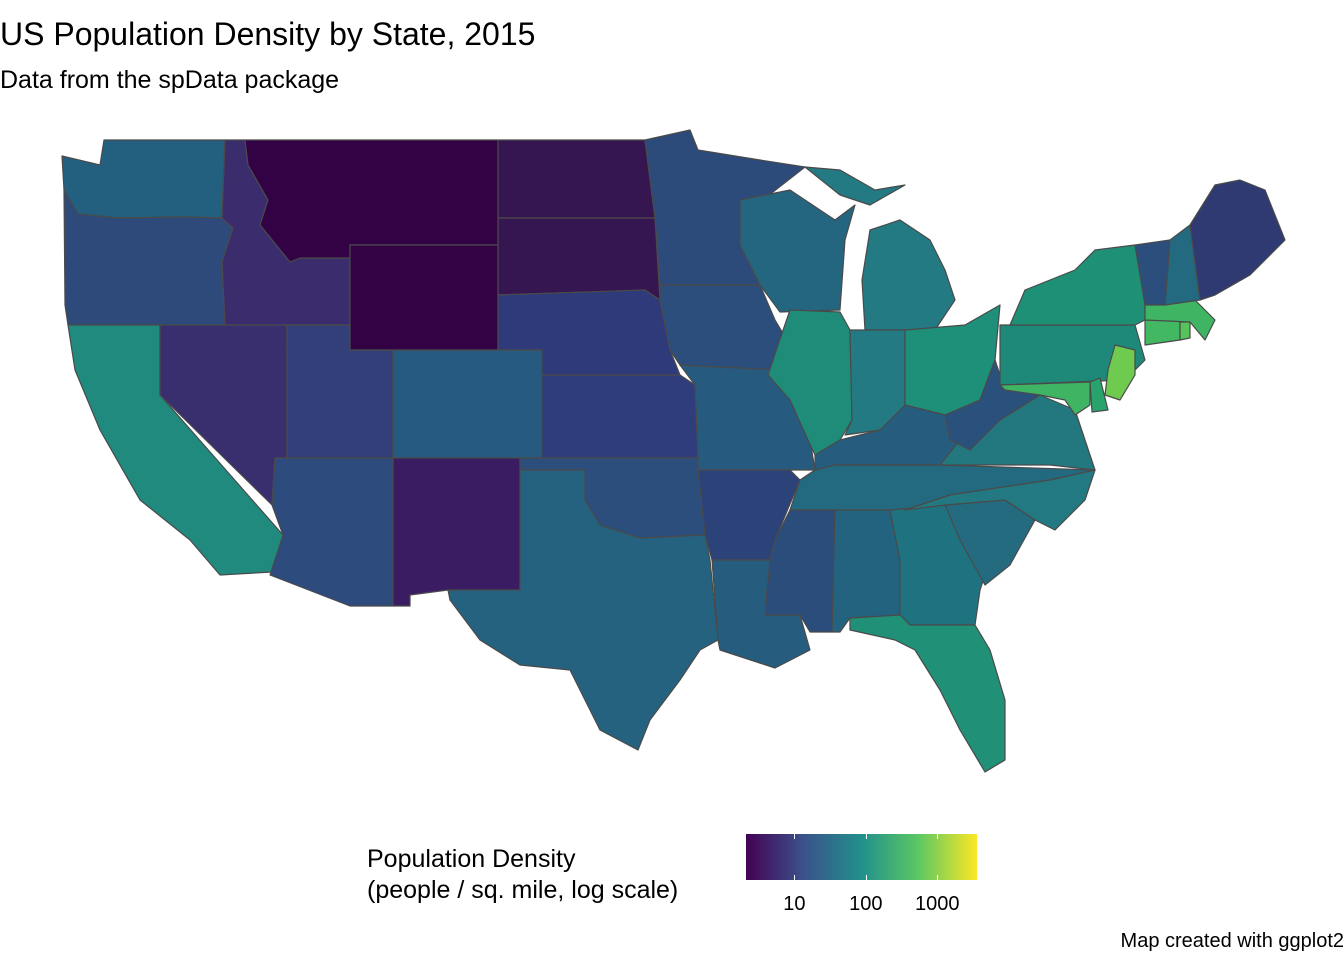 This screenshot has height=960, width=1344. I want to click on state-delaware, so click(1099, 395).